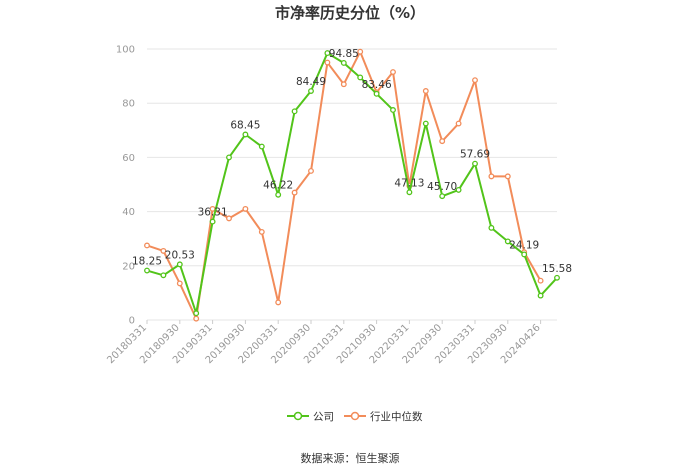 The width and height of the screenshot is (700, 474). I want to click on data-label: 24.19, so click(524, 245).